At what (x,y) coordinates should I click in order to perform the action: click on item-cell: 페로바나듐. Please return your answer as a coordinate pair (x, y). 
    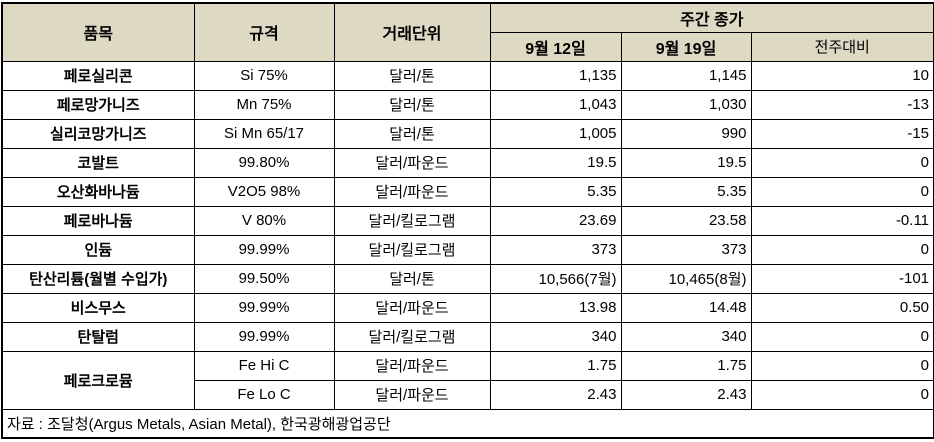
    Looking at the image, I should click on (98, 220).